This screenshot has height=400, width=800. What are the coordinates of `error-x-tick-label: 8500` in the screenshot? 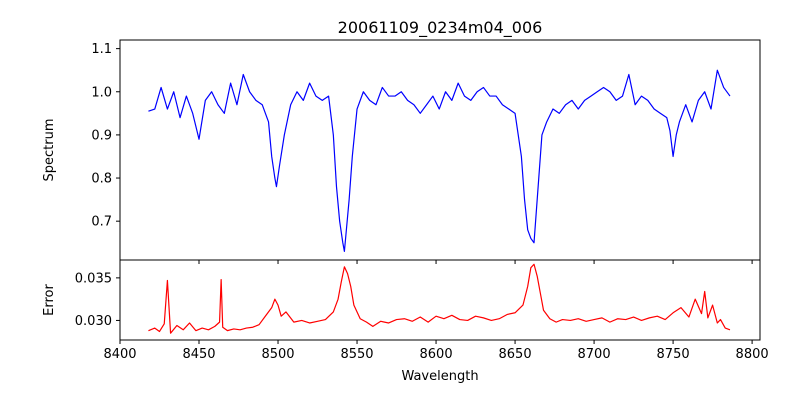 It's located at (277, 354).